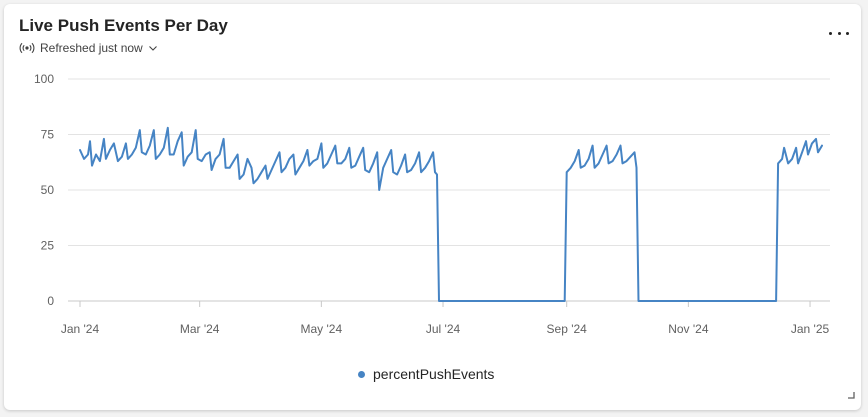 The image size is (868, 417). What do you see at coordinates (322, 329) in the screenshot?
I see `x-tick-label: May '24` at bounding box center [322, 329].